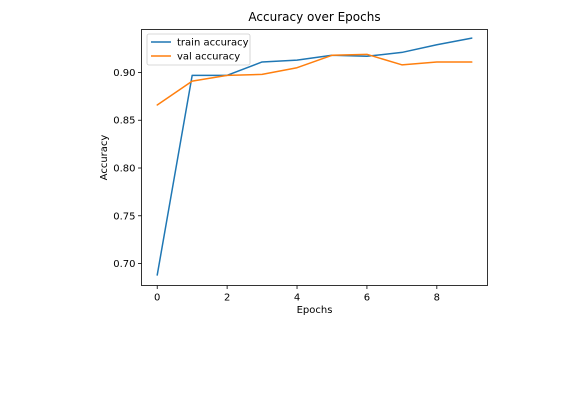 Image resolution: width=587 pixels, height=407 pixels. I want to click on y-tick-label: 0.70, so click(124, 264).